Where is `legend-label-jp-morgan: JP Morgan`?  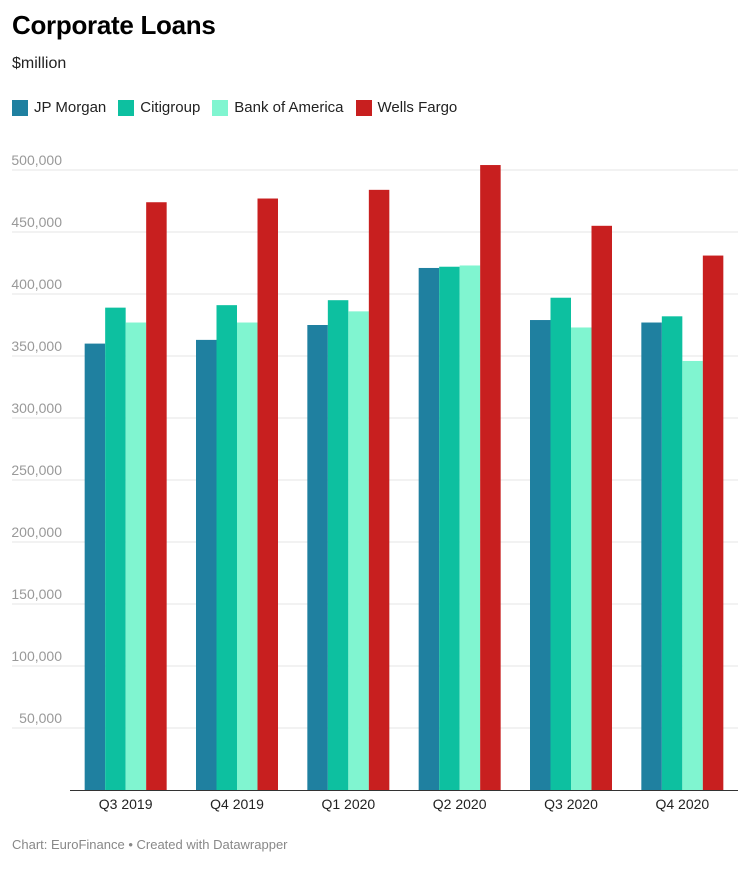 legend-label-jp-morgan: JP Morgan is located at coordinates (70, 107).